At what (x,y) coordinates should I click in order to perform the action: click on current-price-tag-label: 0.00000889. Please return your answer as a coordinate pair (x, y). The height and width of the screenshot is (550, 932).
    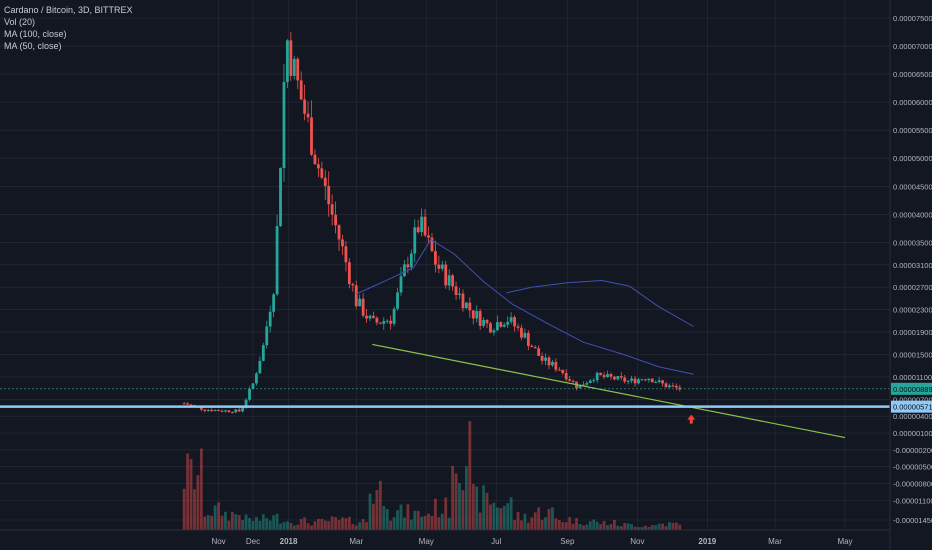
    Looking at the image, I should click on (912, 389).